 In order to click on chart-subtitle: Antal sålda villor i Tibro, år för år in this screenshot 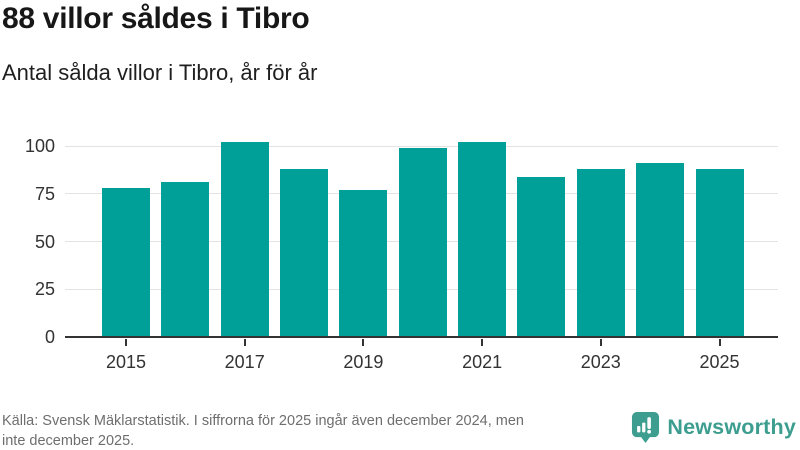, I will do `click(160, 72)`.